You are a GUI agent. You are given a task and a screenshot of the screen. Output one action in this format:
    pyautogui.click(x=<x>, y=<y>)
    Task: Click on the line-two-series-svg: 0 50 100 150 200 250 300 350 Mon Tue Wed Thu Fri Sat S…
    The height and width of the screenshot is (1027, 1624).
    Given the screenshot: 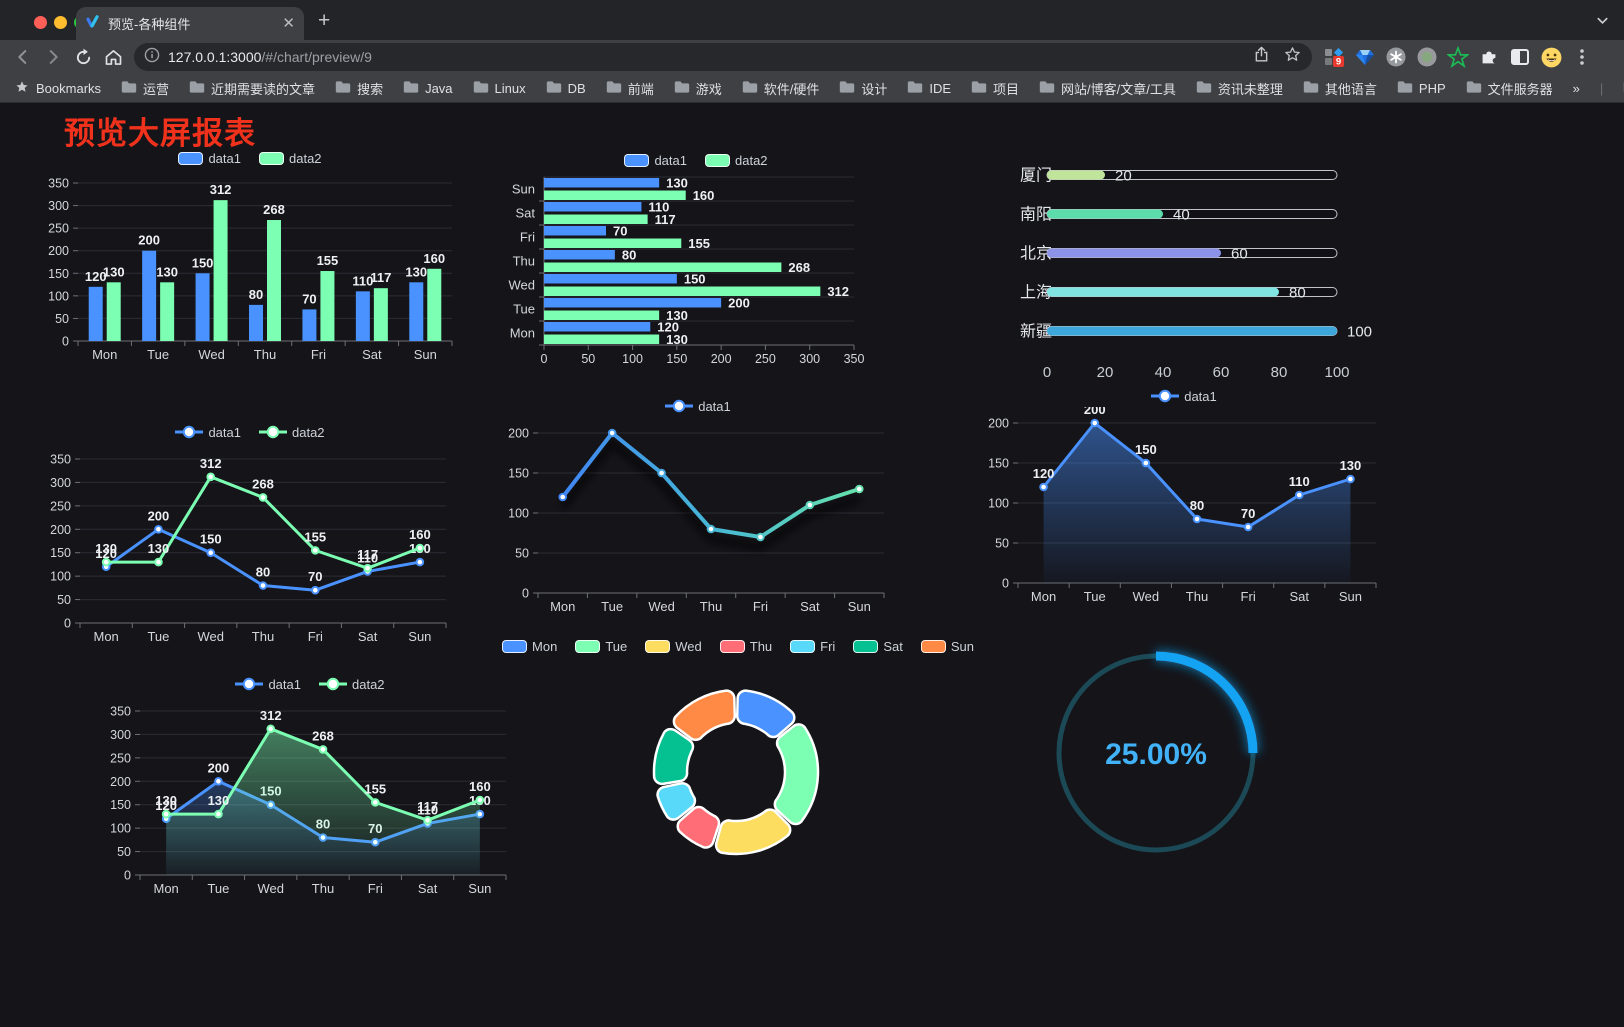 What is the action you would take?
    pyautogui.click(x=248, y=548)
    